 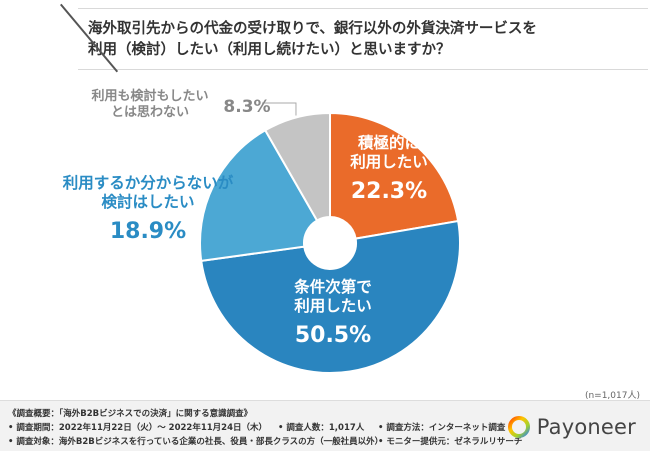 I want to click on question-line-2: 利用（検討）したい（利用し続けたい）と思いますか？, so click(x=269, y=50).